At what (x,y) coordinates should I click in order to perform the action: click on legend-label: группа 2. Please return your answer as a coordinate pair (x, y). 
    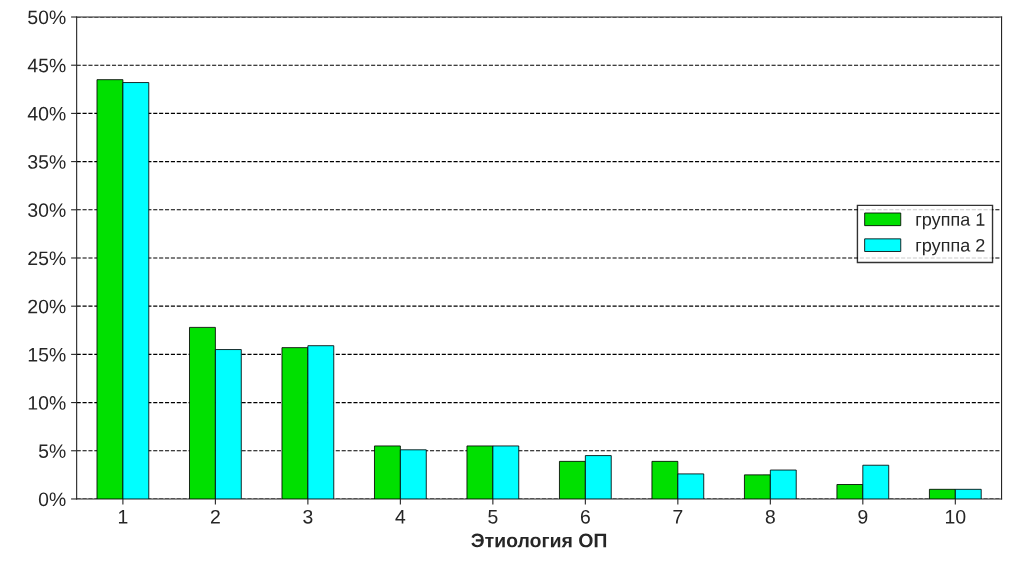
    Looking at the image, I should click on (950, 247).